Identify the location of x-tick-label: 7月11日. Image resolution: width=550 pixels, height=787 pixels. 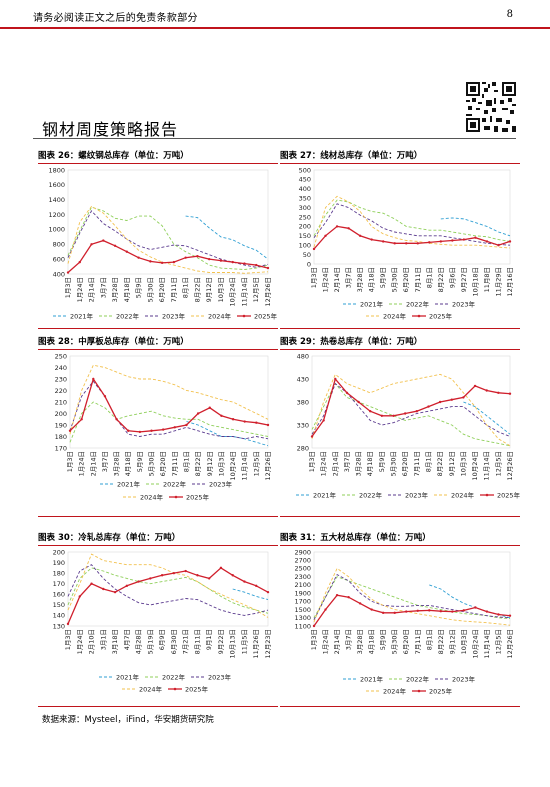
(174, 289).